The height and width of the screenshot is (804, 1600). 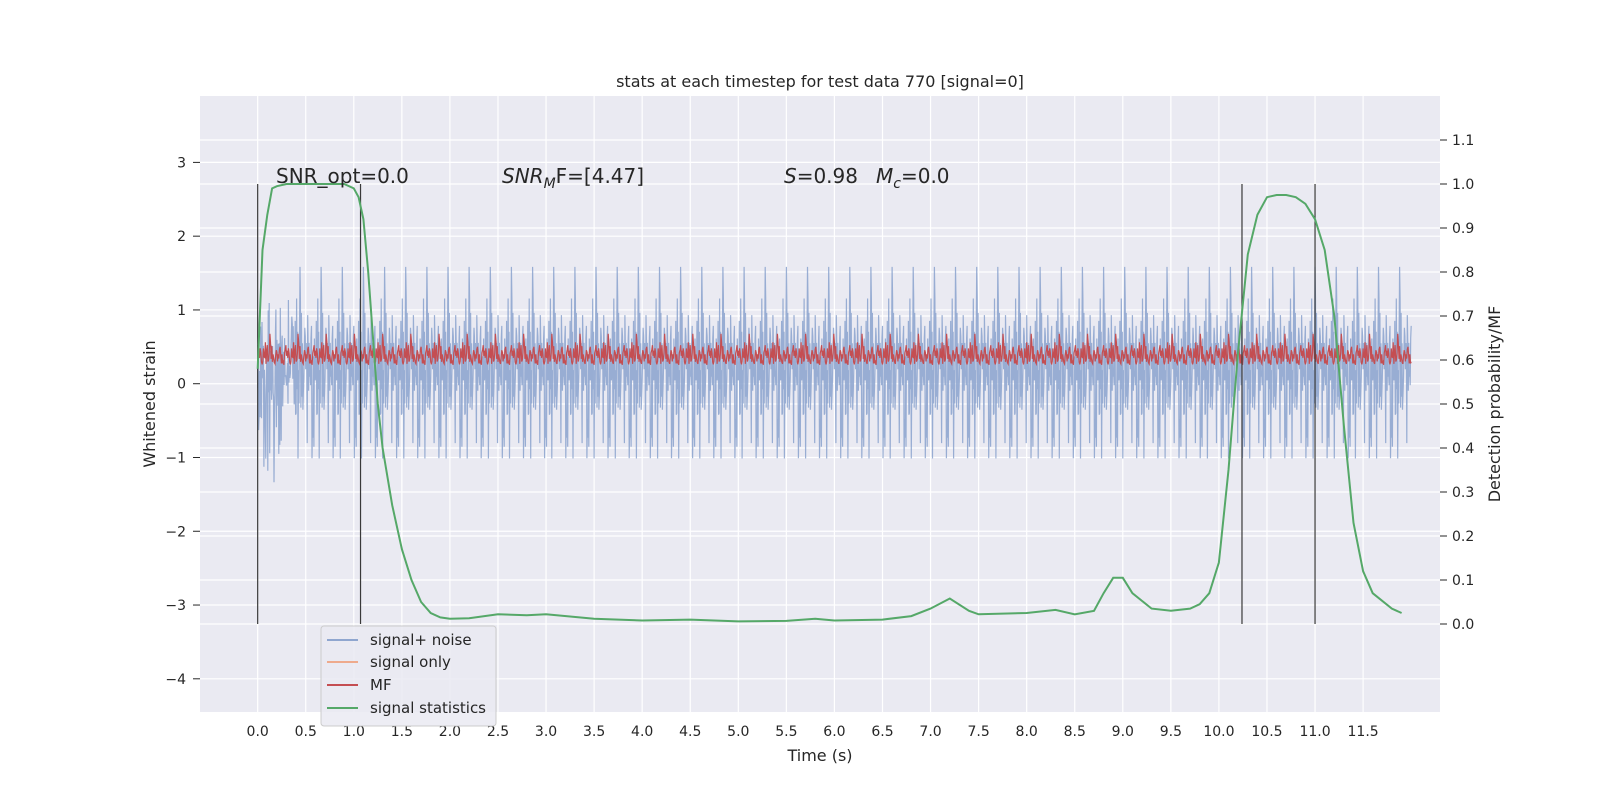 I want to click on y2-tick-label: 0.3, so click(x=1463, y=493).